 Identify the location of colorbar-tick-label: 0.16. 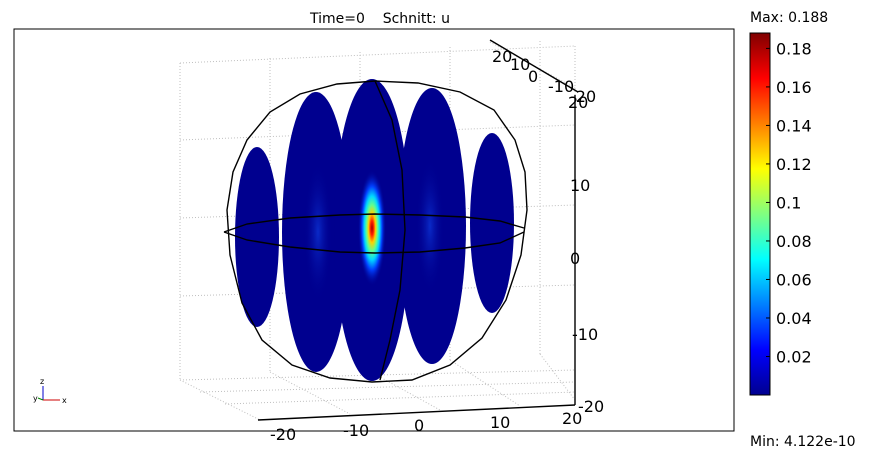
(794, 87).